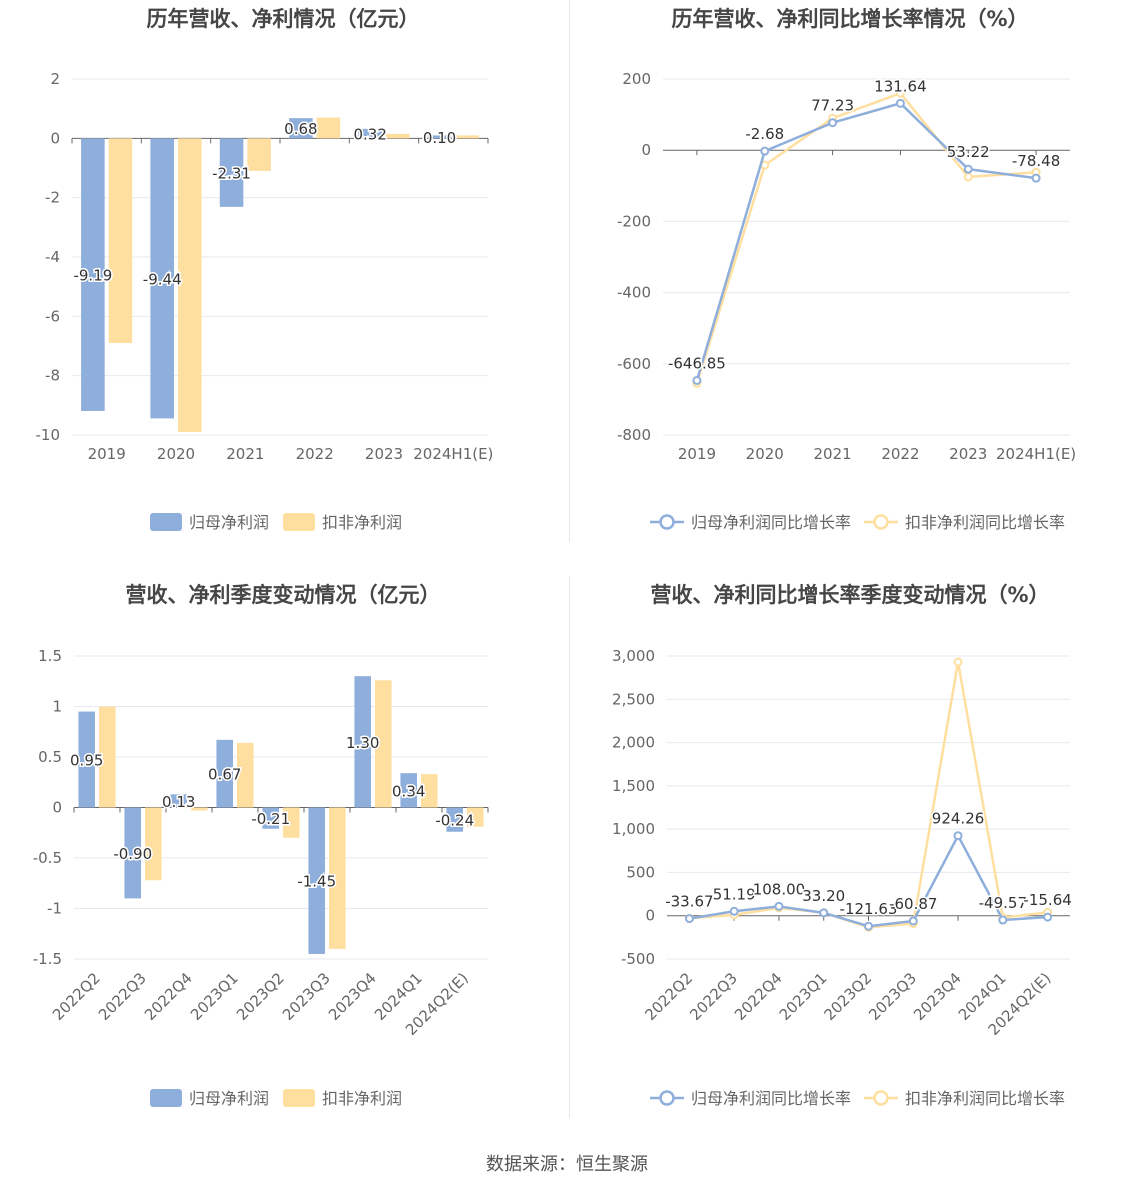  What do you see at coordinates (453, 454) in the screenshot?
I see `x-tick-label: 2024H1(E)` at bounding box center [453, 454].